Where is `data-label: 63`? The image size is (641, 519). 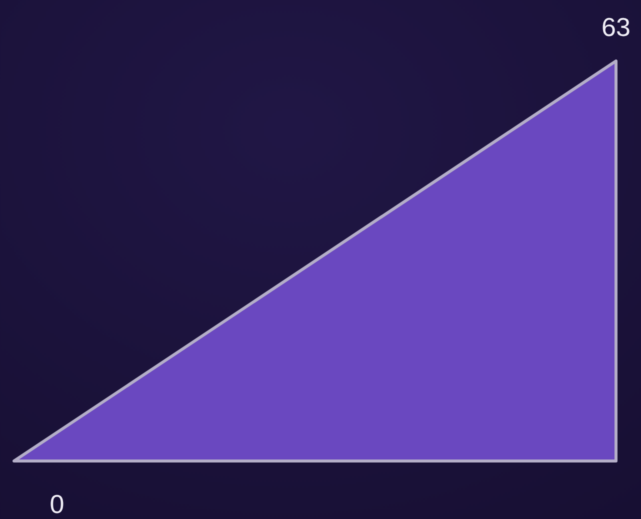
data-label: 63 is located at coordinates (616, 27).